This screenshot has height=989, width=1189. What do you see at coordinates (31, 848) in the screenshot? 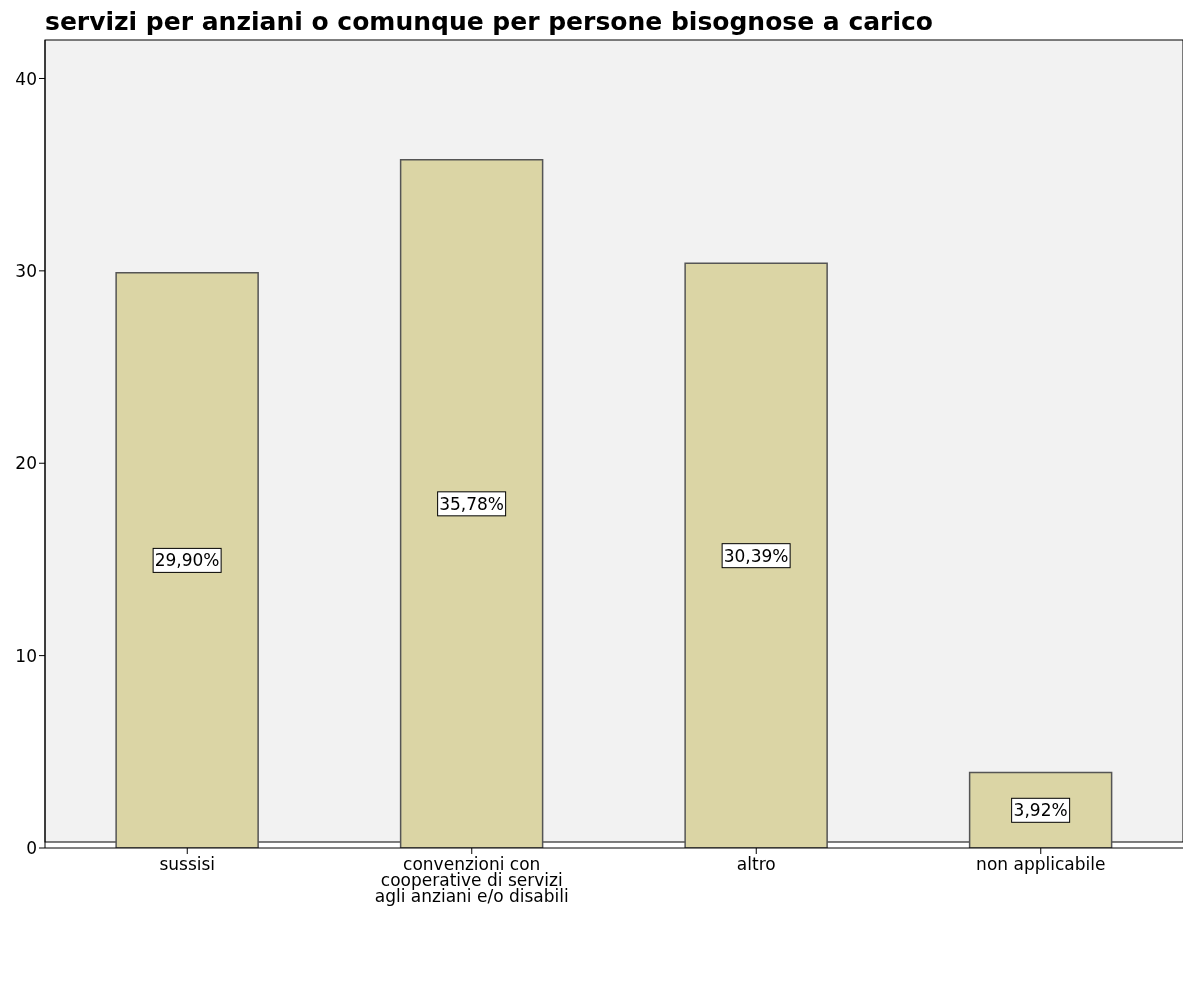
I see `y-tick-label: 0` at bounding box center [31, 848].